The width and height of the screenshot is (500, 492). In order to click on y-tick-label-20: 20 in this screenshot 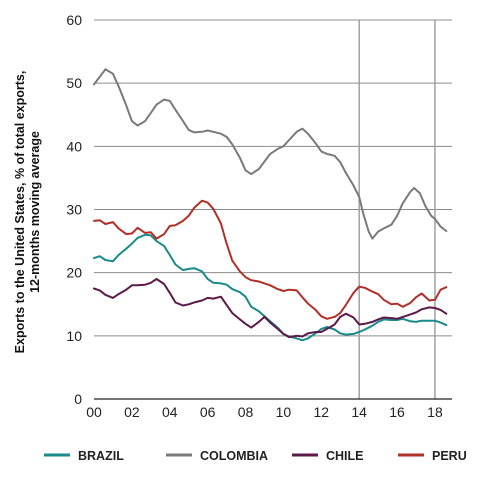, I will do `click(74, 273)`.